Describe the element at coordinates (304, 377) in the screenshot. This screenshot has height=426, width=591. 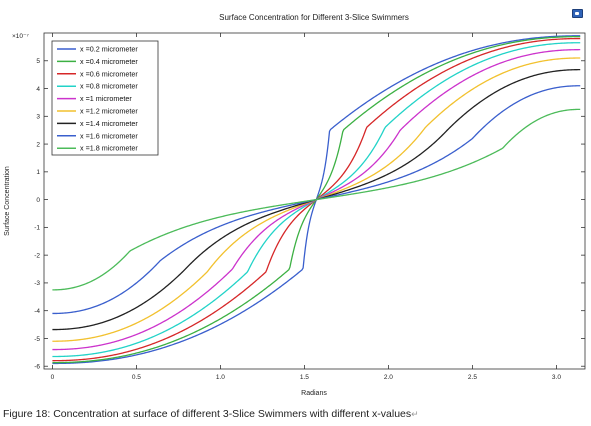
I see `x-tick-label: 1.5` at that location.